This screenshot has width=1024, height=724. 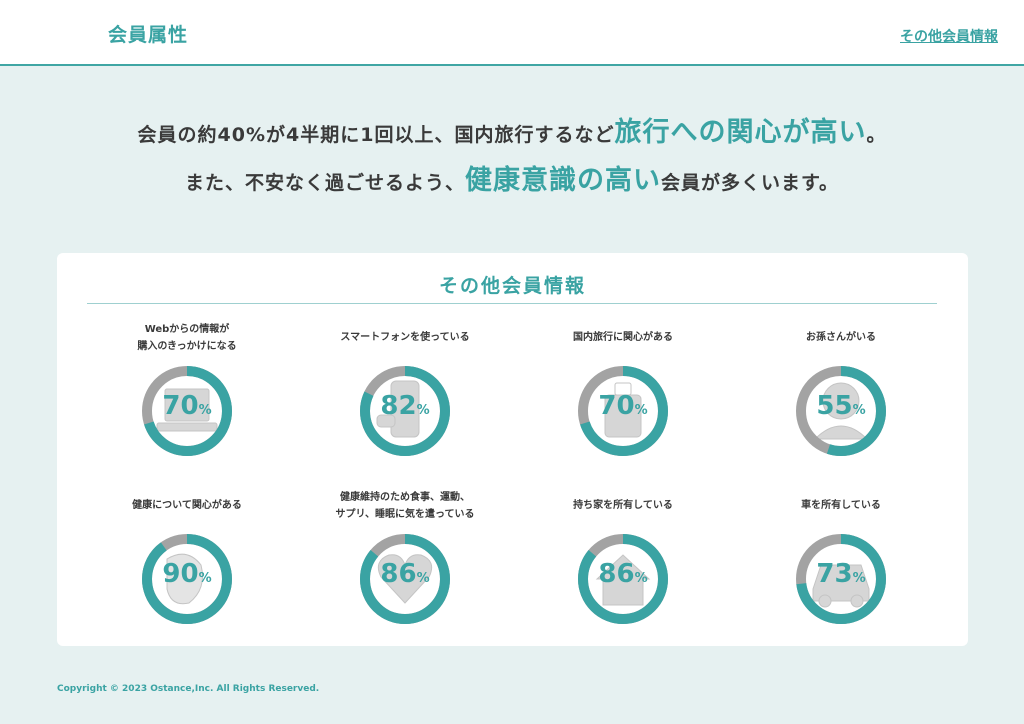 I want to click on other-member-info-link: その他会員情報, so click(x=949, y=37).